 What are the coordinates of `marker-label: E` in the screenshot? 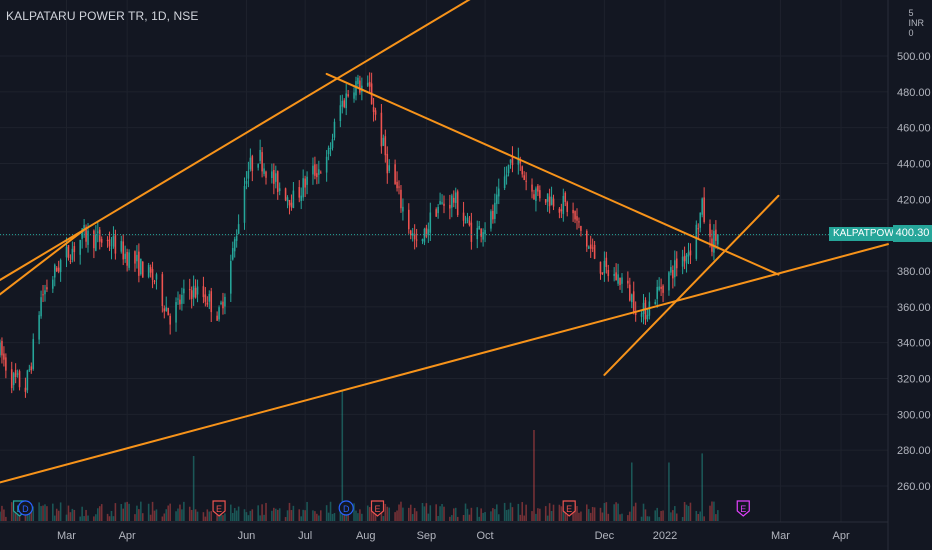 It's located at (569, 509).